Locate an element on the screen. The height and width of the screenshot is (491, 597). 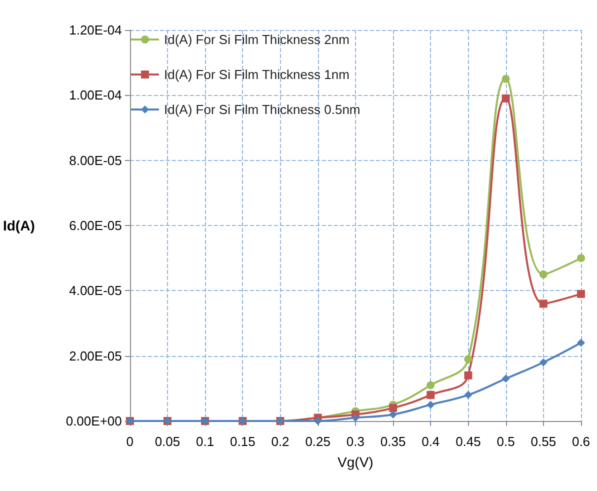
y-tick-label: 4.00E-05 is located at coordinates (95, 290).